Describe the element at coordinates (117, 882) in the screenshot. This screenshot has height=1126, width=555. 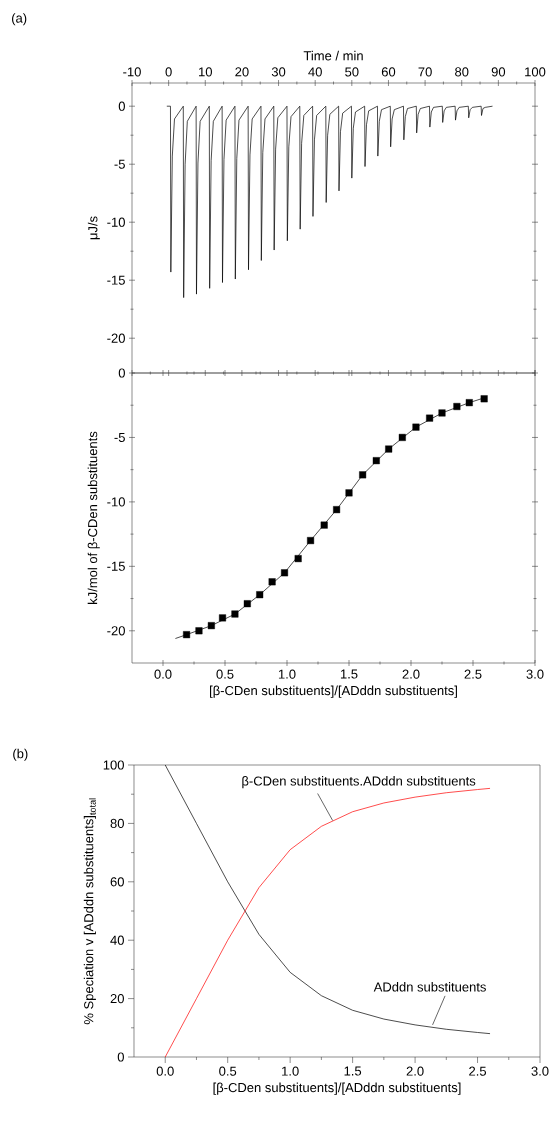
I see `y-tick-label: 60` at that location.